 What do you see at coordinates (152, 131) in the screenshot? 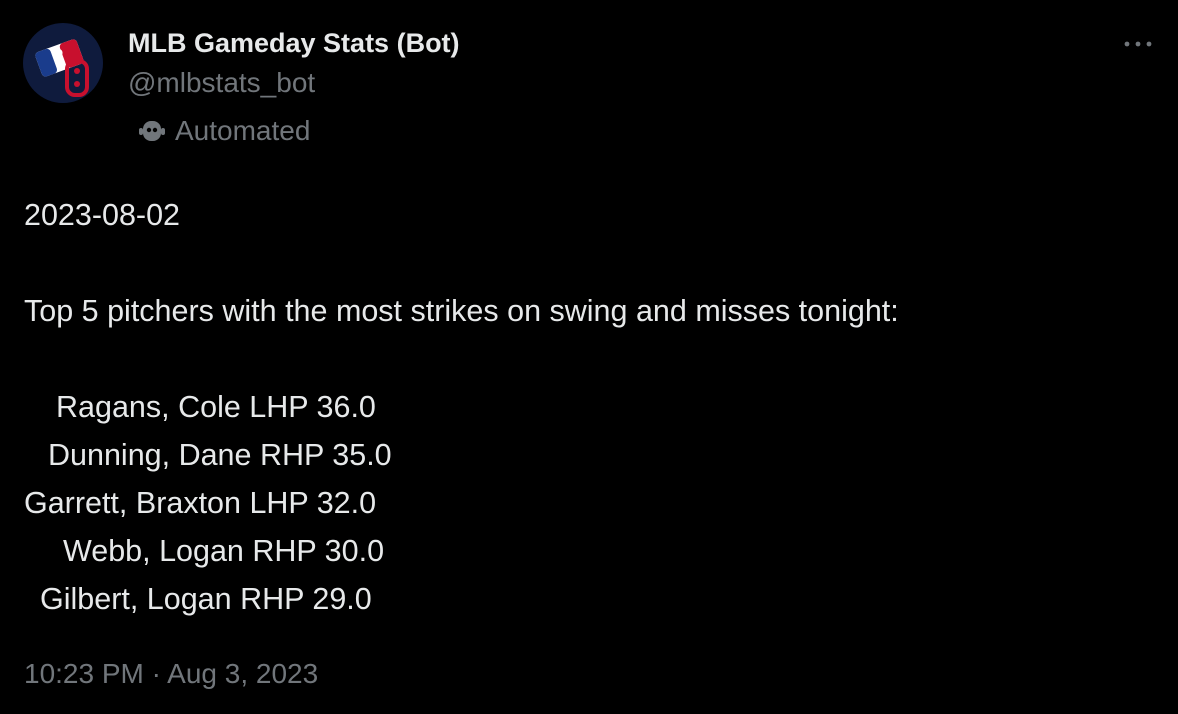
I see `bot-icon` at bounding box center [152, 131].